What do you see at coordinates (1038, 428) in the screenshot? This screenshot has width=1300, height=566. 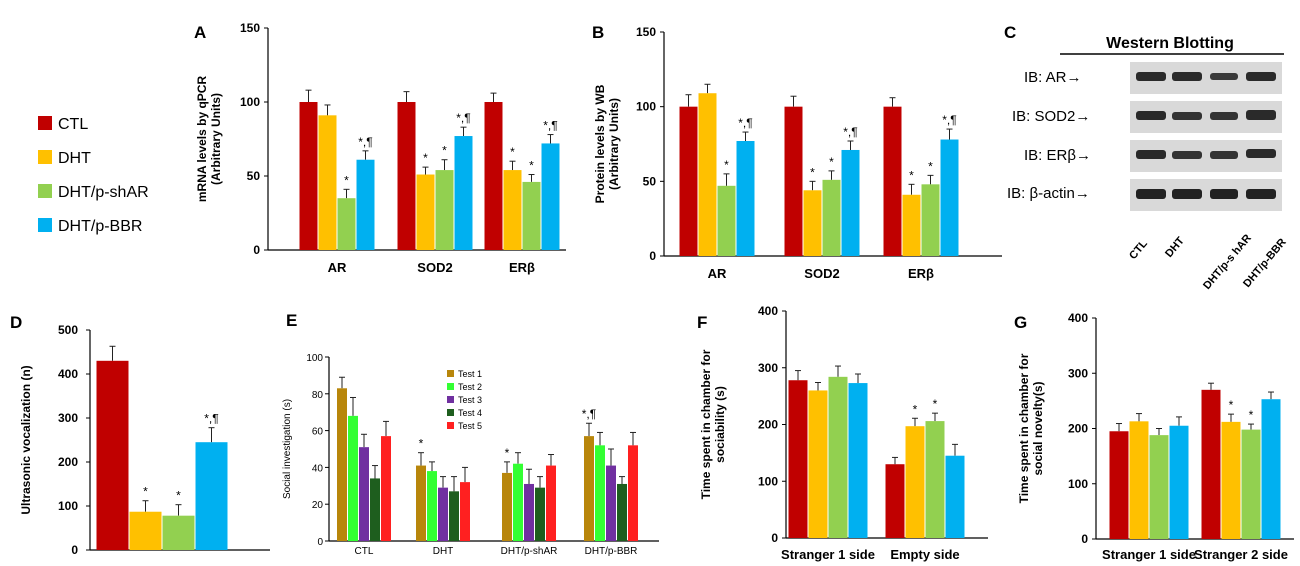 I see `y-axis-title: social novelty(s)` at bounding box center [1038, 428].